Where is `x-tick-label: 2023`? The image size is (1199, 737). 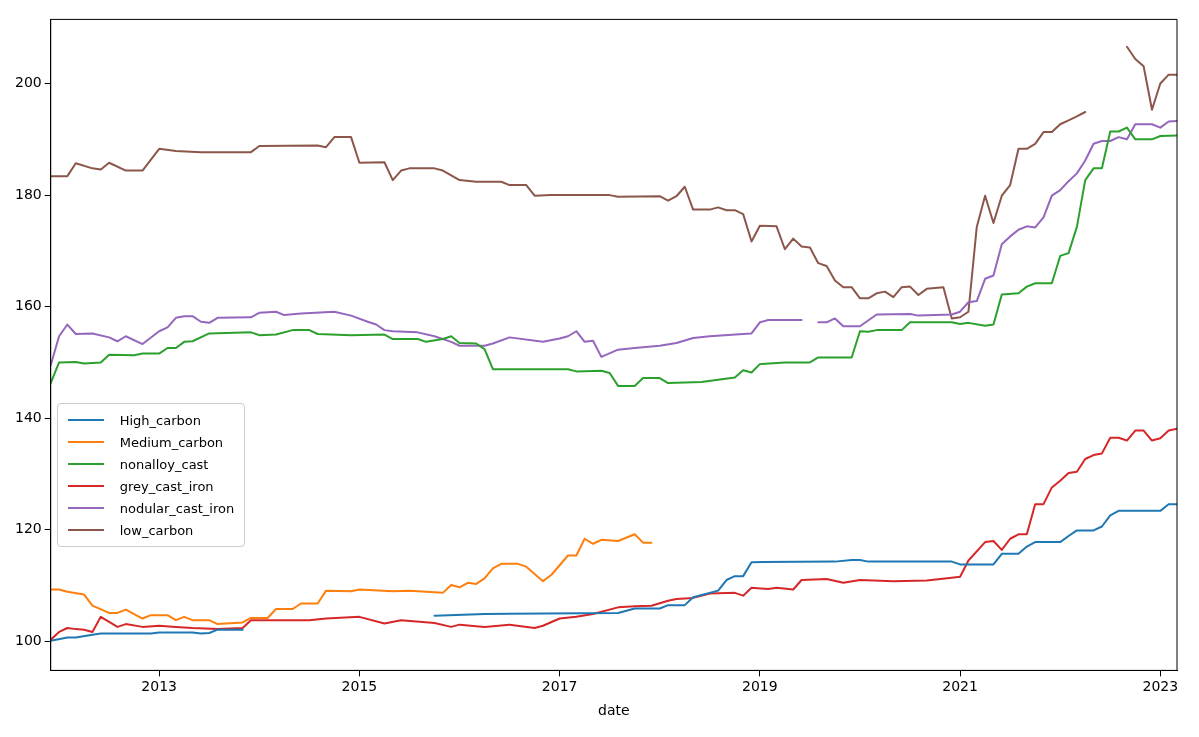
x-tick-label: 2023 is located at coordinates (1160, 686).